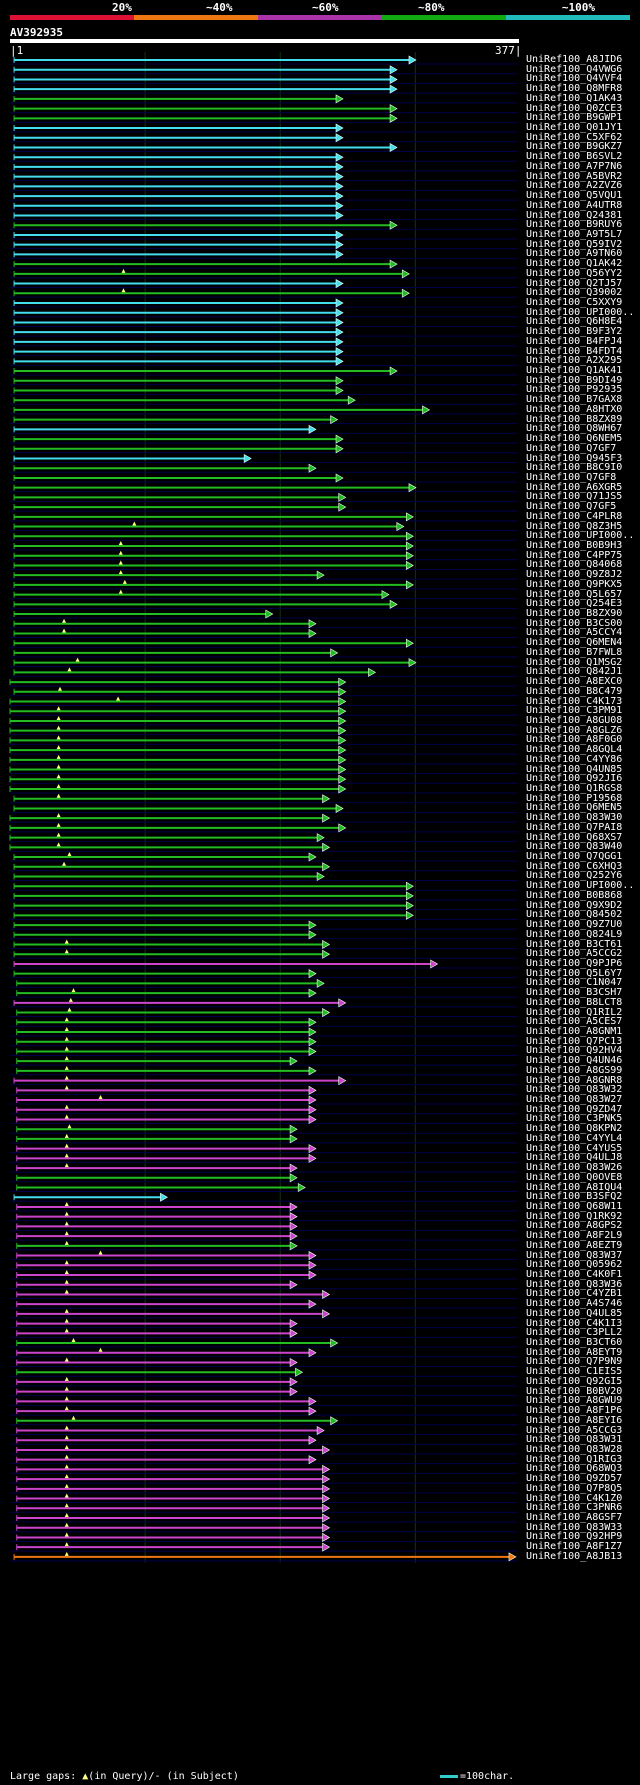  Describe the element at coordinates (574, 380) in the screenshot. I see `hit-label: UniRef100_B9DI49` at that location.